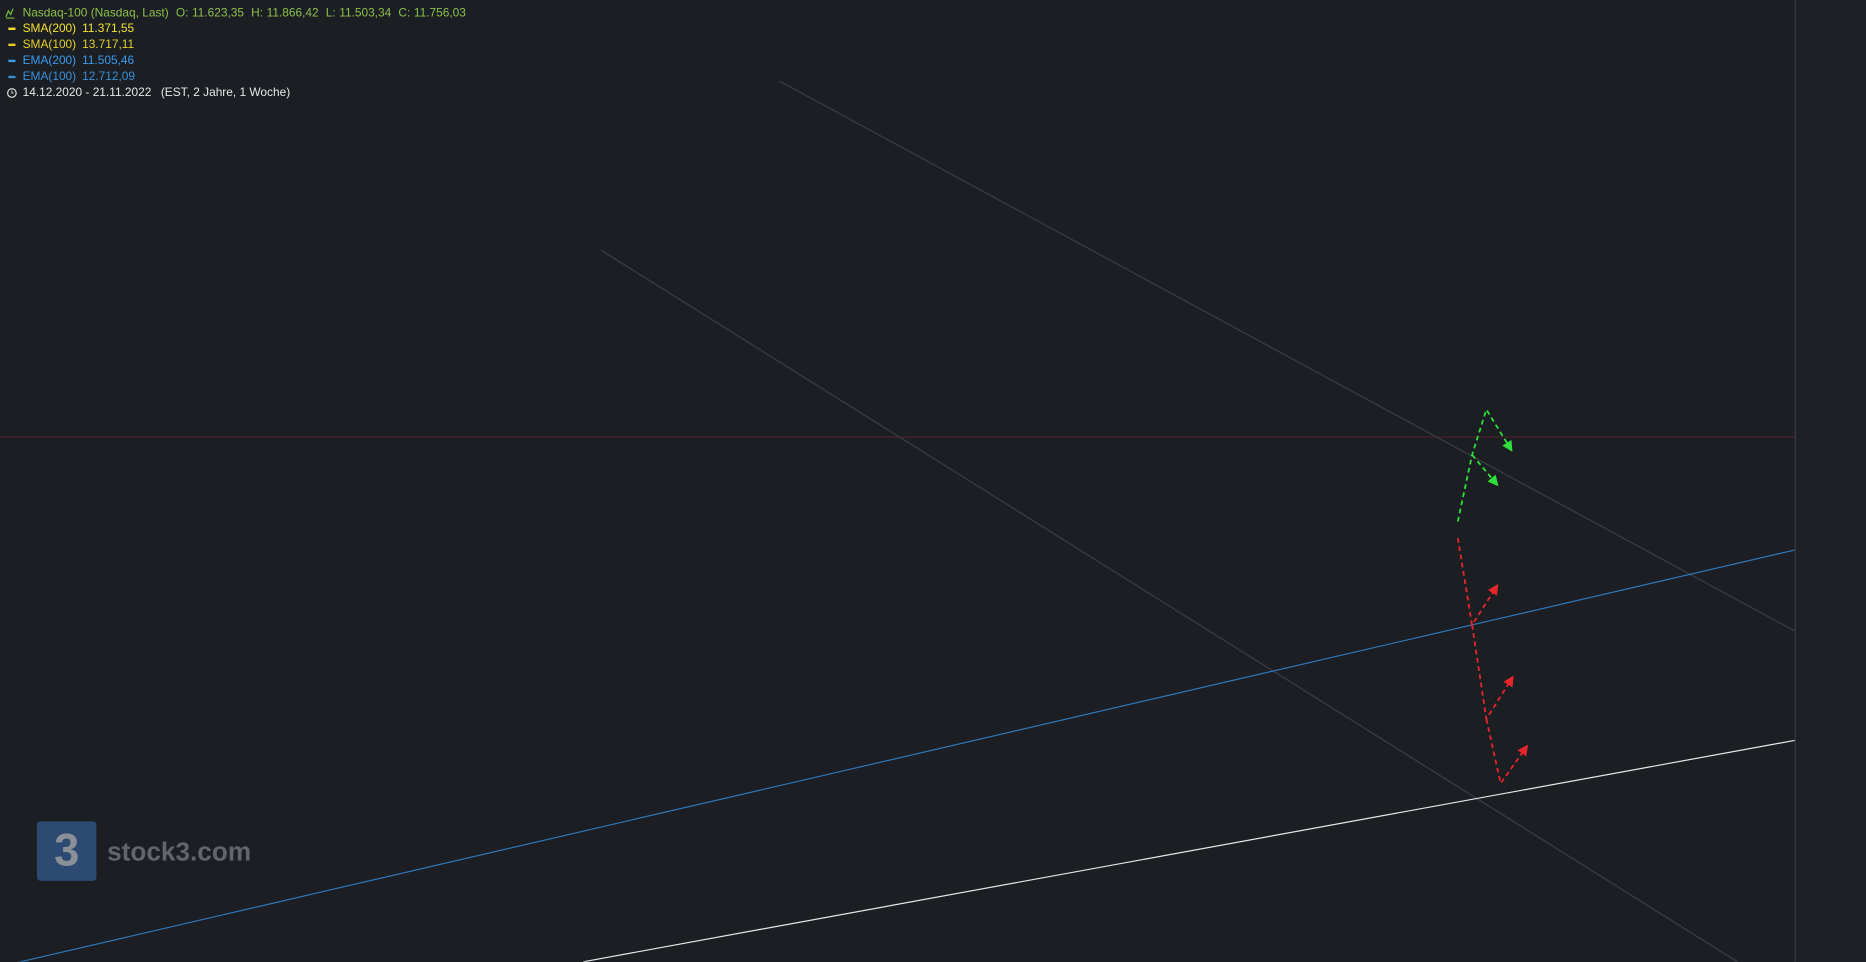  Describe the element at coordinates (182, 12) in the screenshot. I see `legend-text: O:` at that location.